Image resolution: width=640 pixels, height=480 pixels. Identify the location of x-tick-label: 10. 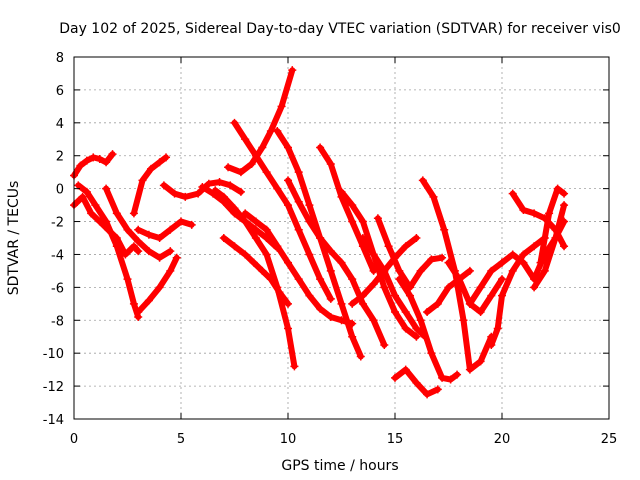
(288, 439).